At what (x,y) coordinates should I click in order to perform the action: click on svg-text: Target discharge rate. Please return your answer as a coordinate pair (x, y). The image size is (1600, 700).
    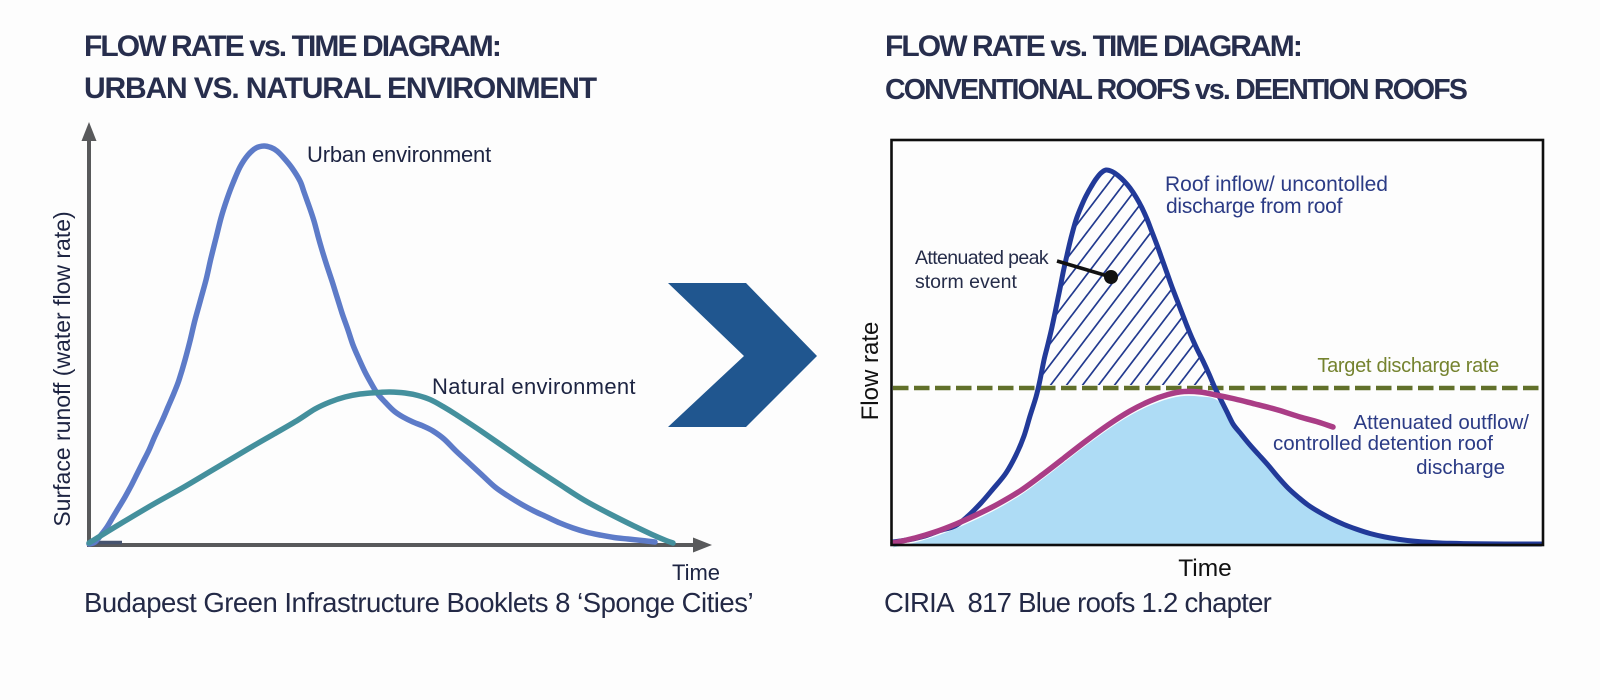
    Looking at the image, I should click on (1408, 366).